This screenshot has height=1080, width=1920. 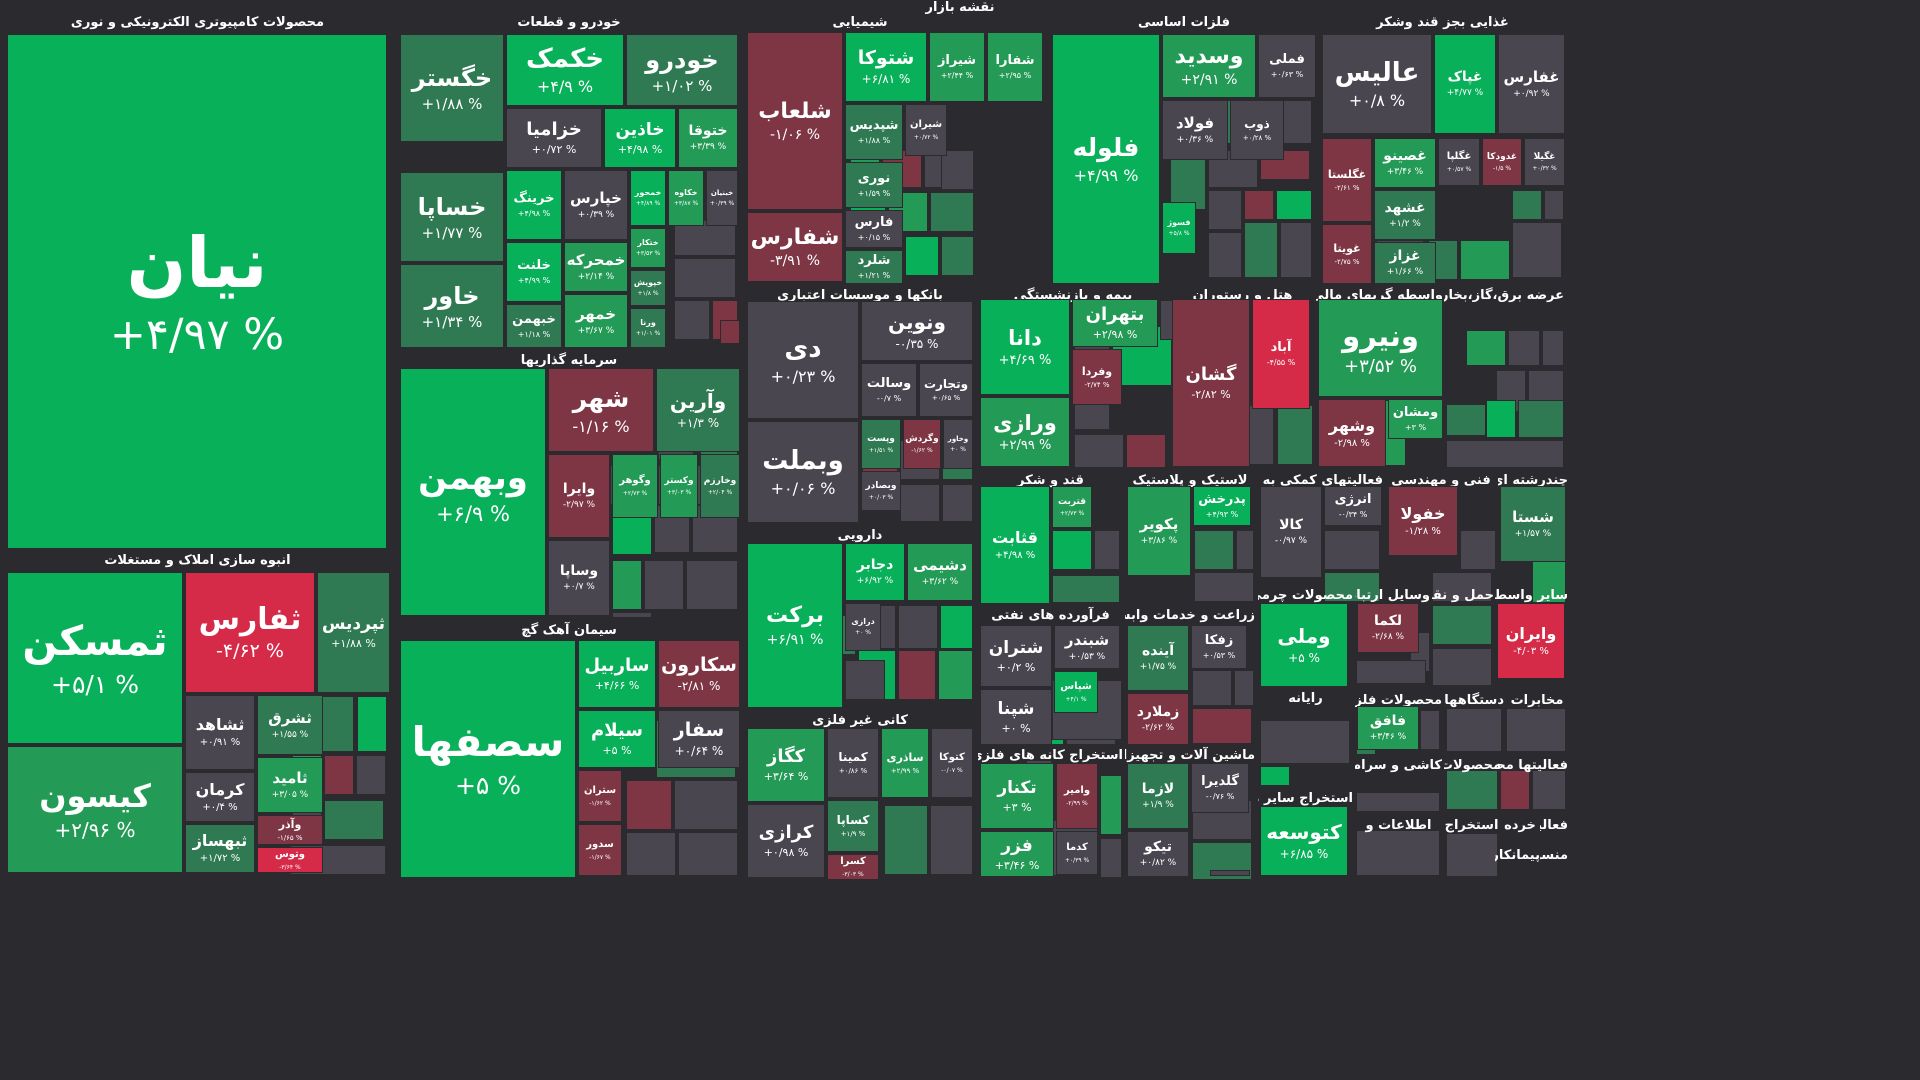 What do you see at coordinates (1347, 180) in the screenshot?
I see `treemap-tile: غگلستا -۲/۶۱ %` at bounding box center [1347, 180].